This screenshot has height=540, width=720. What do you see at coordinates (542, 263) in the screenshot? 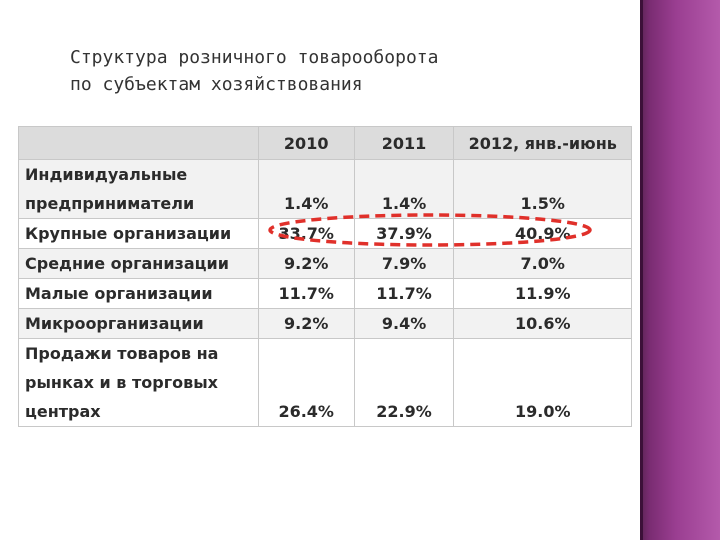
I see `value-cell: 7.0%` at bounding box center [542, 263].